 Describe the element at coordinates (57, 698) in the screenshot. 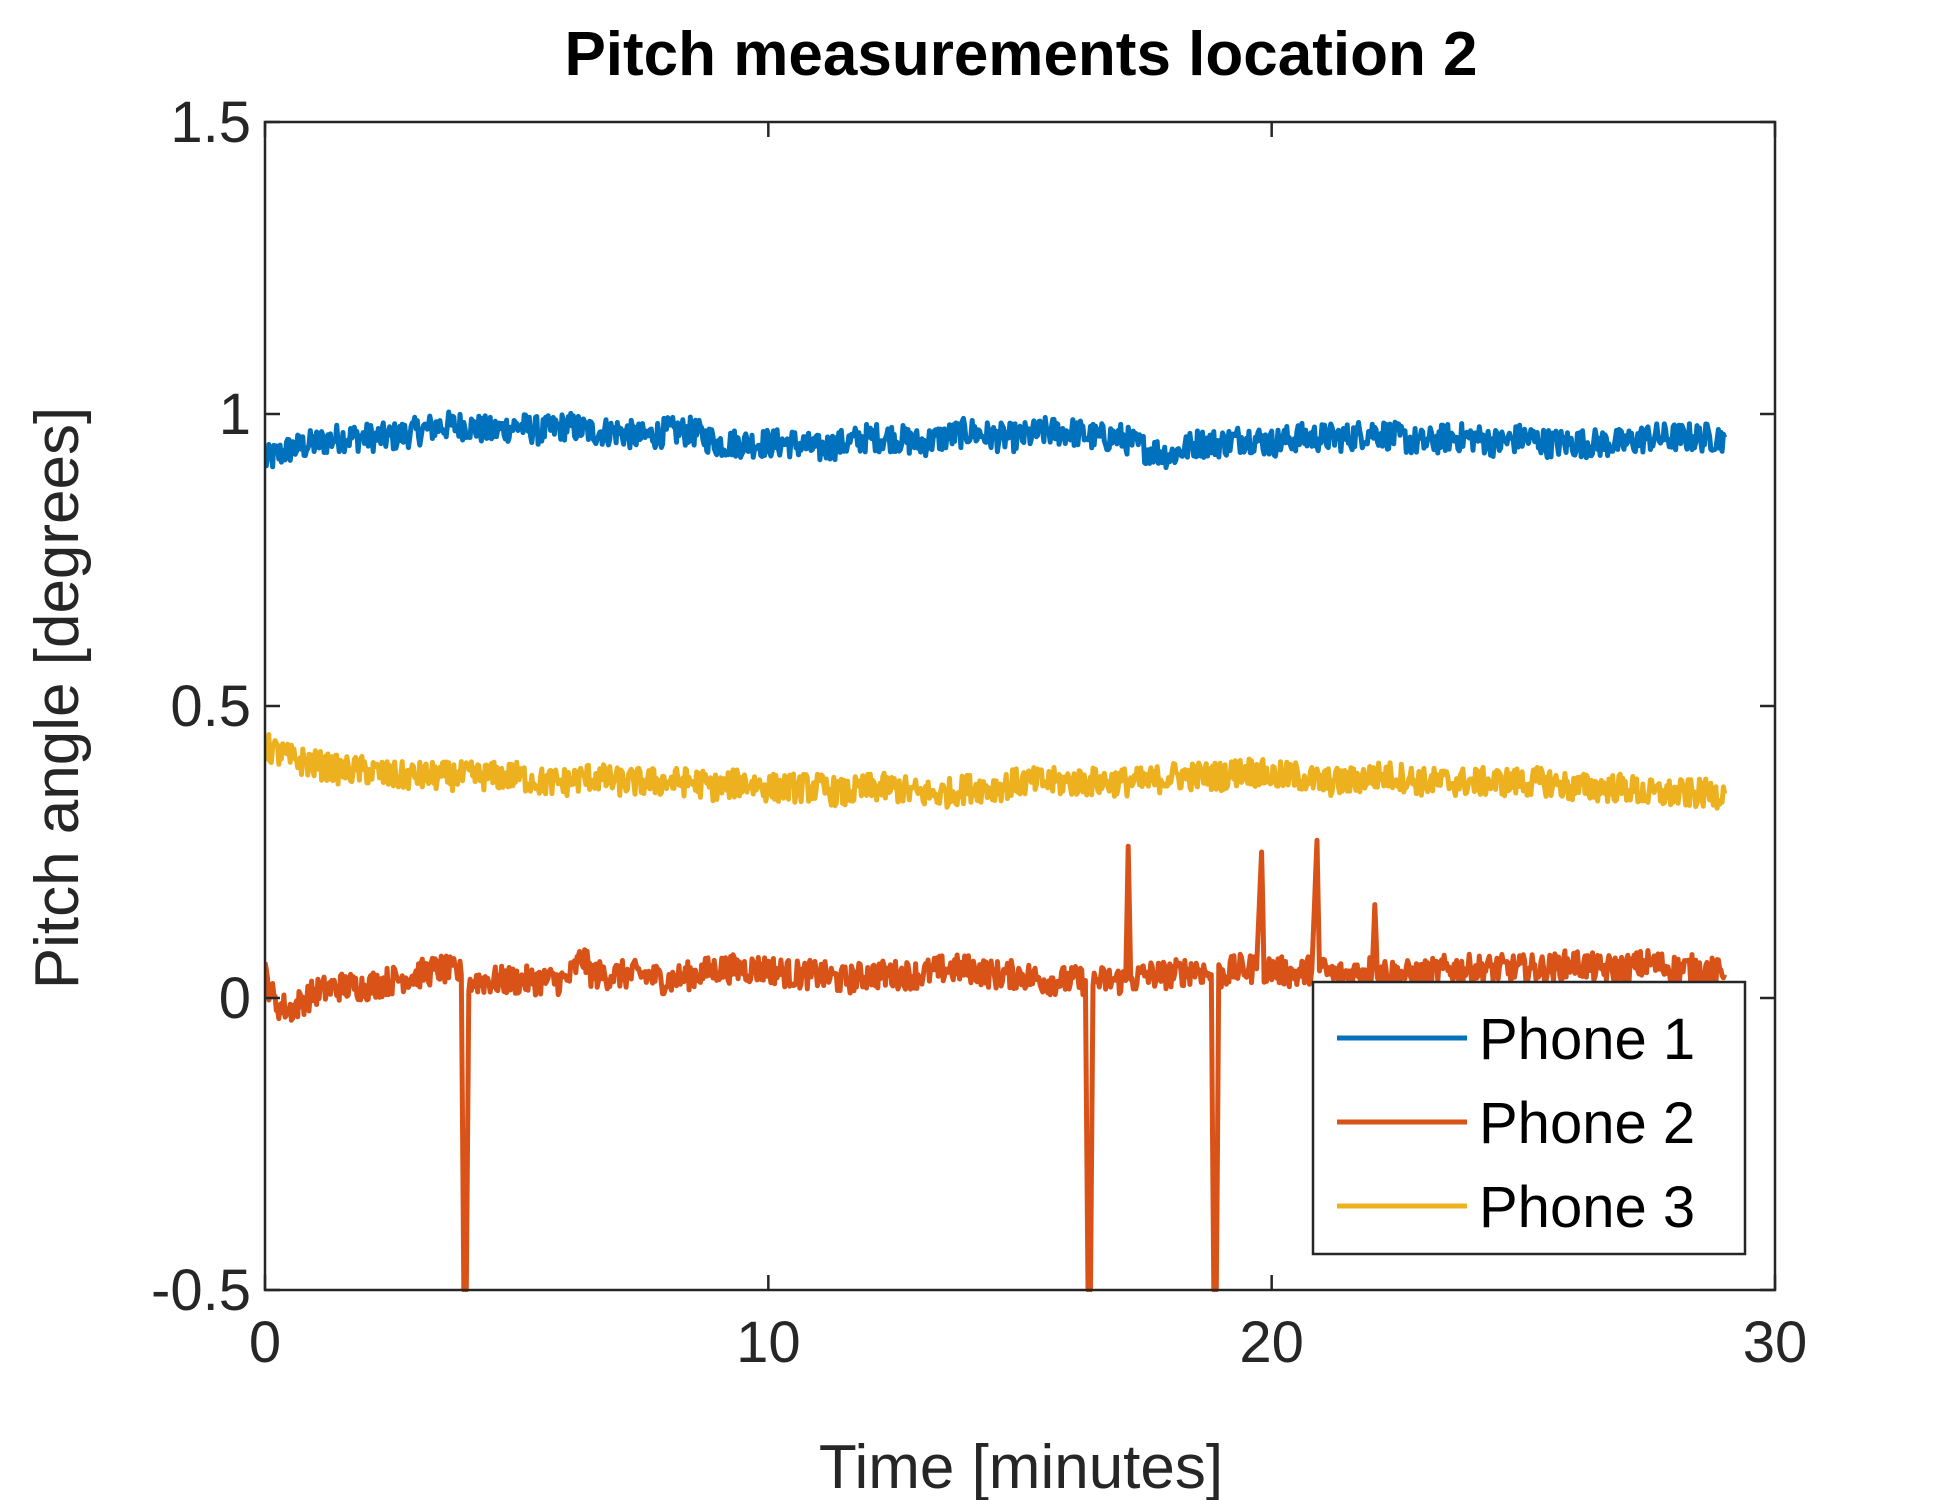

I see `y-axis-label: Pitch angle [degrees]` at that location.